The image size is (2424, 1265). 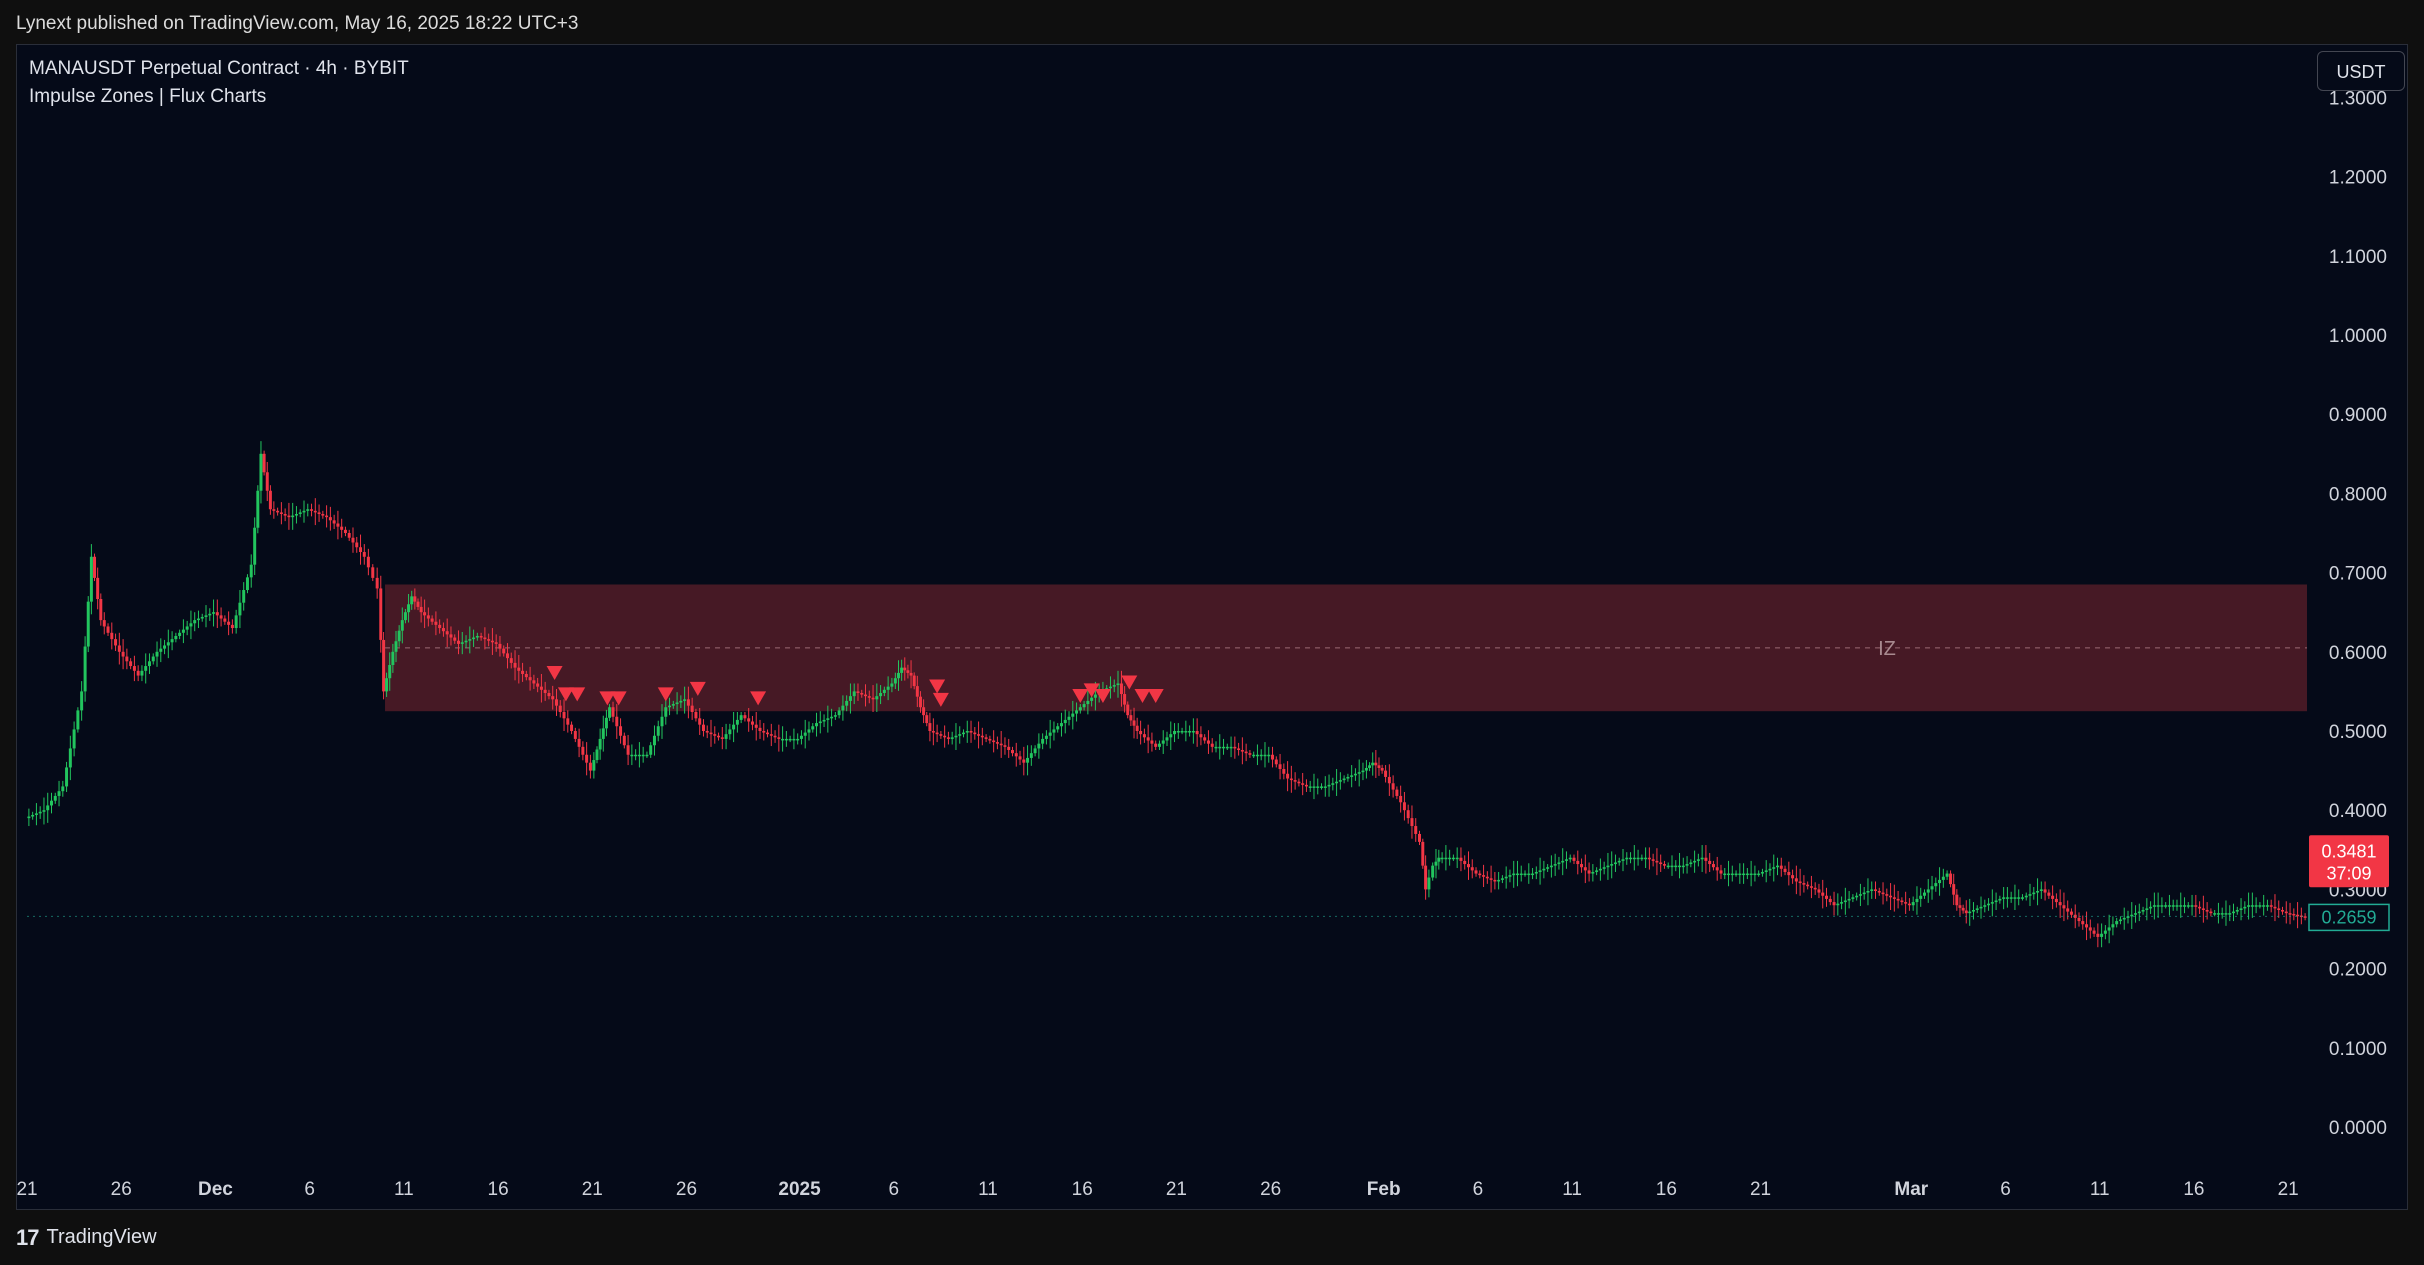 What do you see at coordinates (101, 1237) in the screenshot?
I see `brand-name: TradingView` at bounding box center [101, 1237].